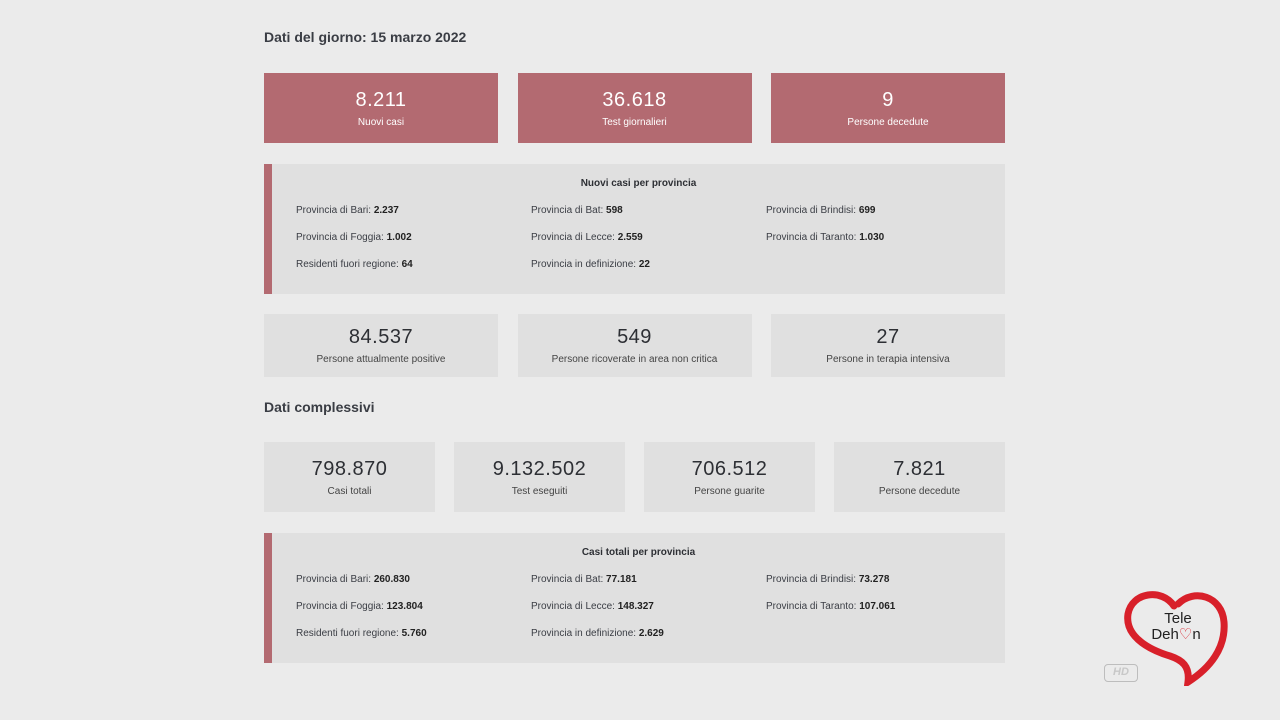 The height and width of the screenshot is (720, 1280). I want to click on stat-label: Test eseguiti, so click(539, 491).